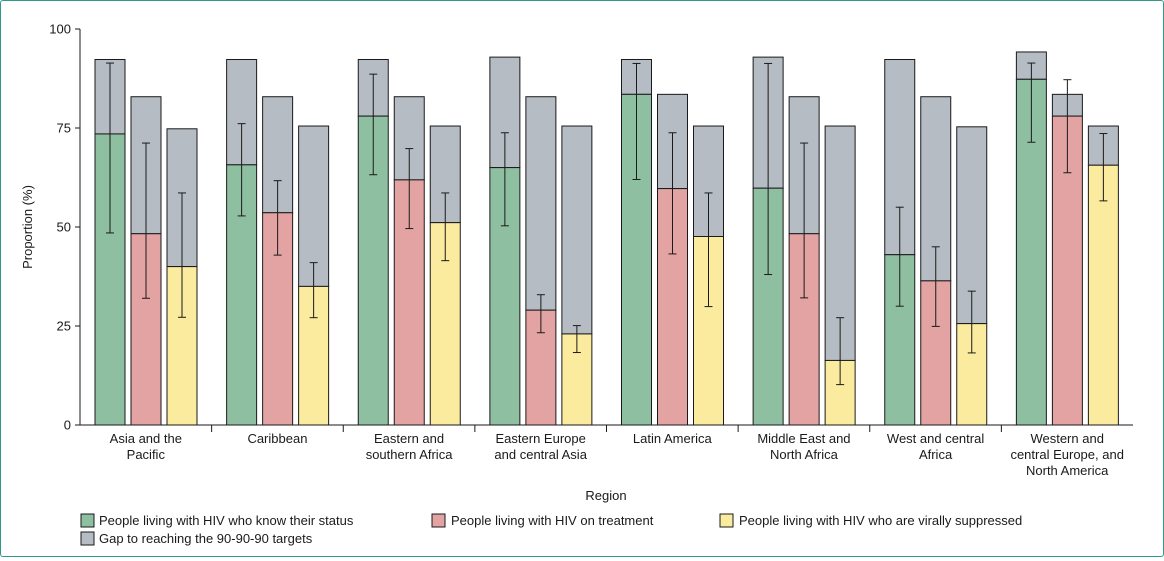 Image resolution: width=1164 pixels, height=561 pixels. Describe the element at coordinates (552, 520) in the screenshot. I see `legend-label-treatment: People living with HIV on treatment` at that location.